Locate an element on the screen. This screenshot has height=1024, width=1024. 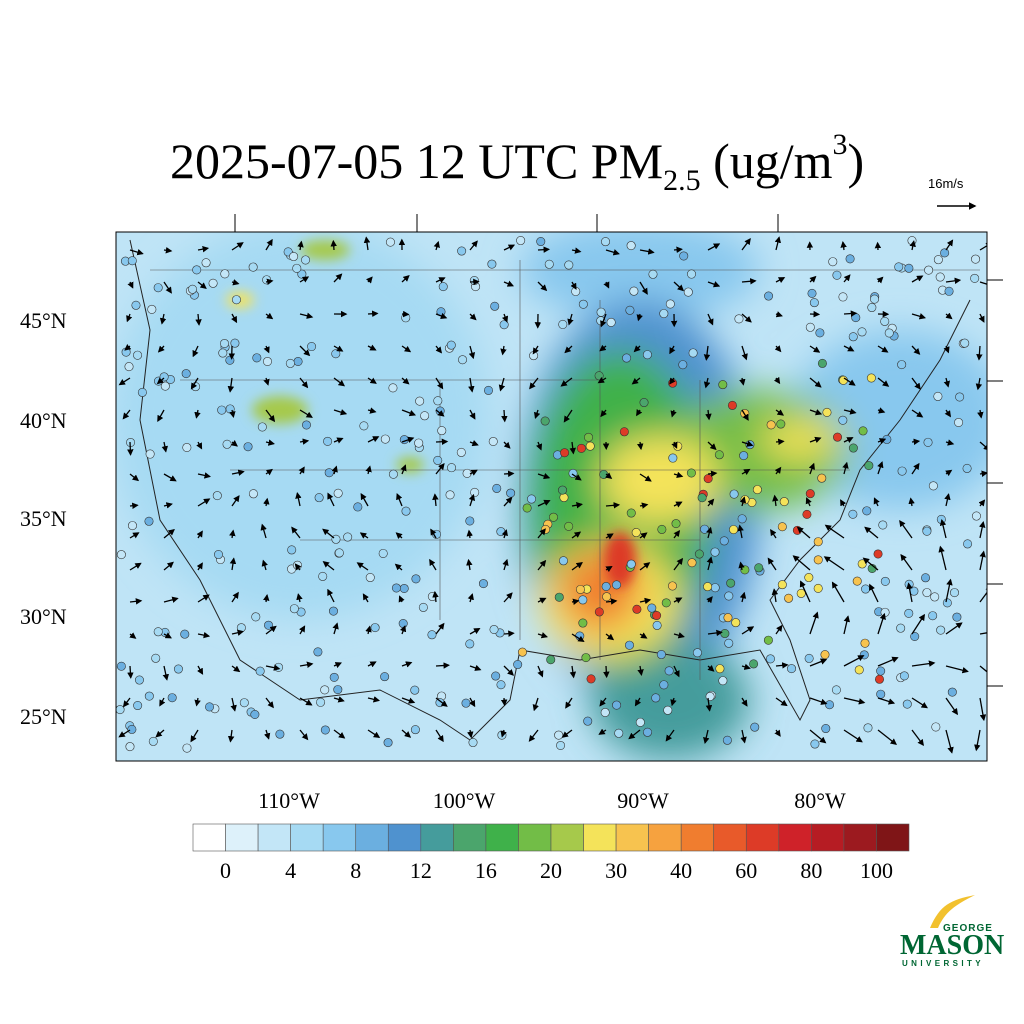
colorbar-box is located at coordinates (795, 837).